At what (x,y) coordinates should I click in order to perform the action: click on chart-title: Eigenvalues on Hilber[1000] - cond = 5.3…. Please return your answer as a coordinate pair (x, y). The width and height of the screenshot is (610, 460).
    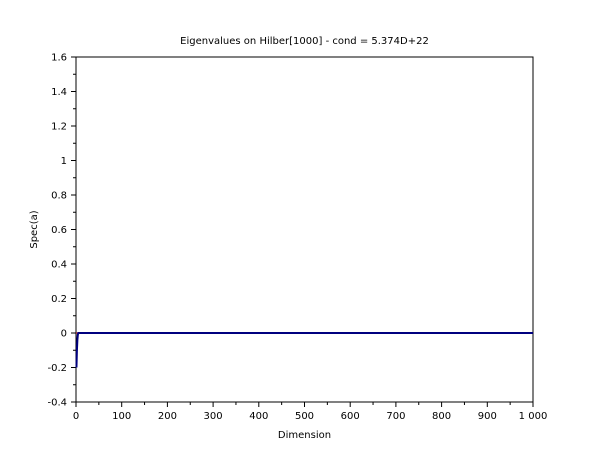
    Looking at the image, I should click on (304, 41).